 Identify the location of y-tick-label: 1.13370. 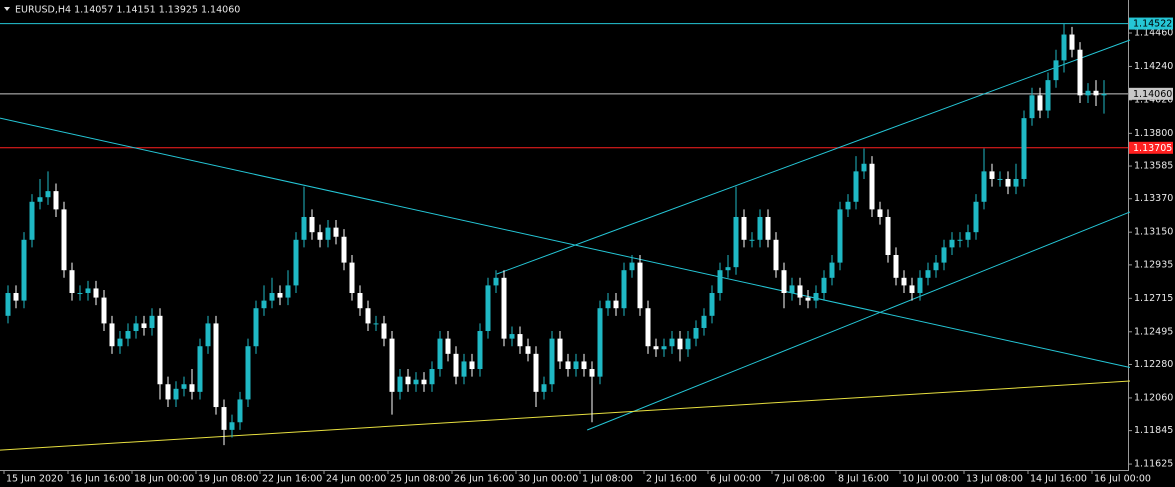
(1153, 198).